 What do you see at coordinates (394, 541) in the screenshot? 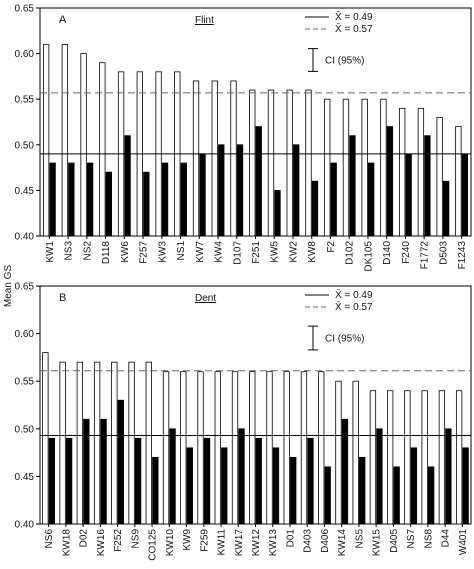
I see `category-label: D405` at bounding box center [394, 541].